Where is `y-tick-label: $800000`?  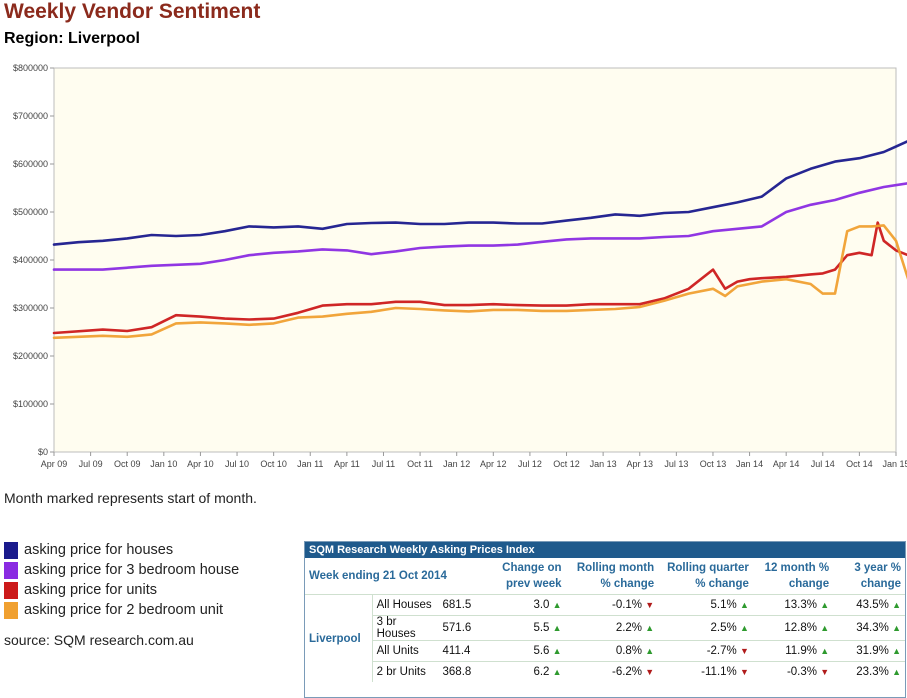 y-tick-label: $800000 is located at coordinates (30, 68).